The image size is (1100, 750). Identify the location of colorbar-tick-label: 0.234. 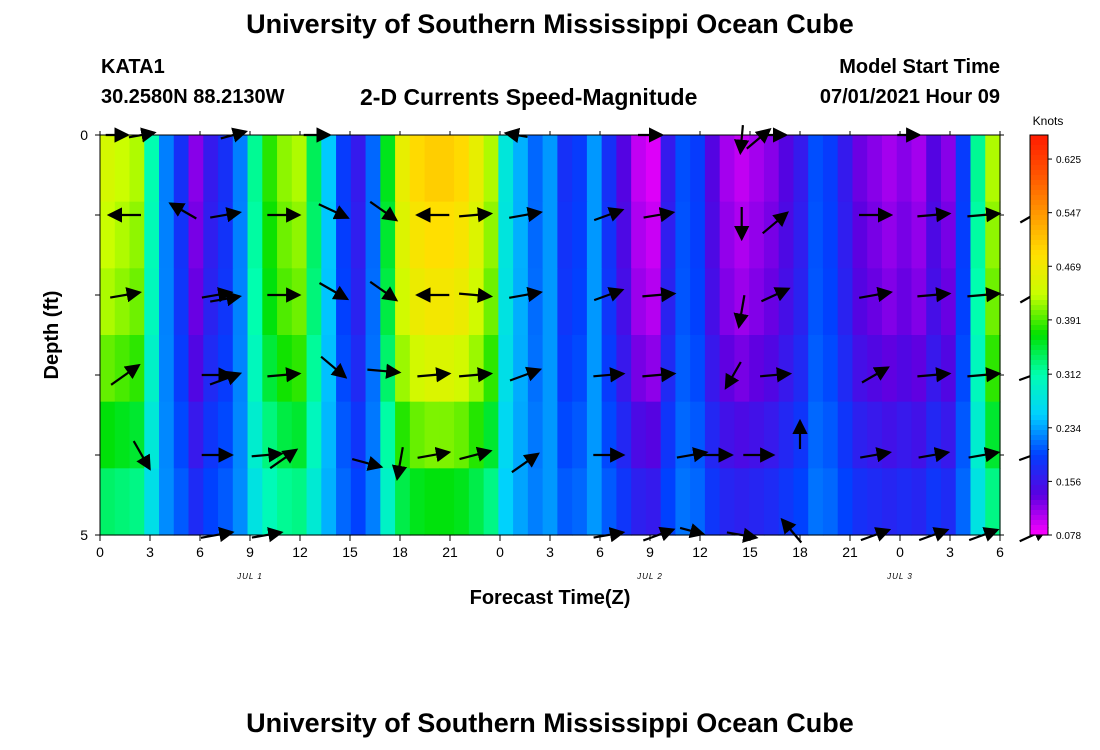
(1068, 429).